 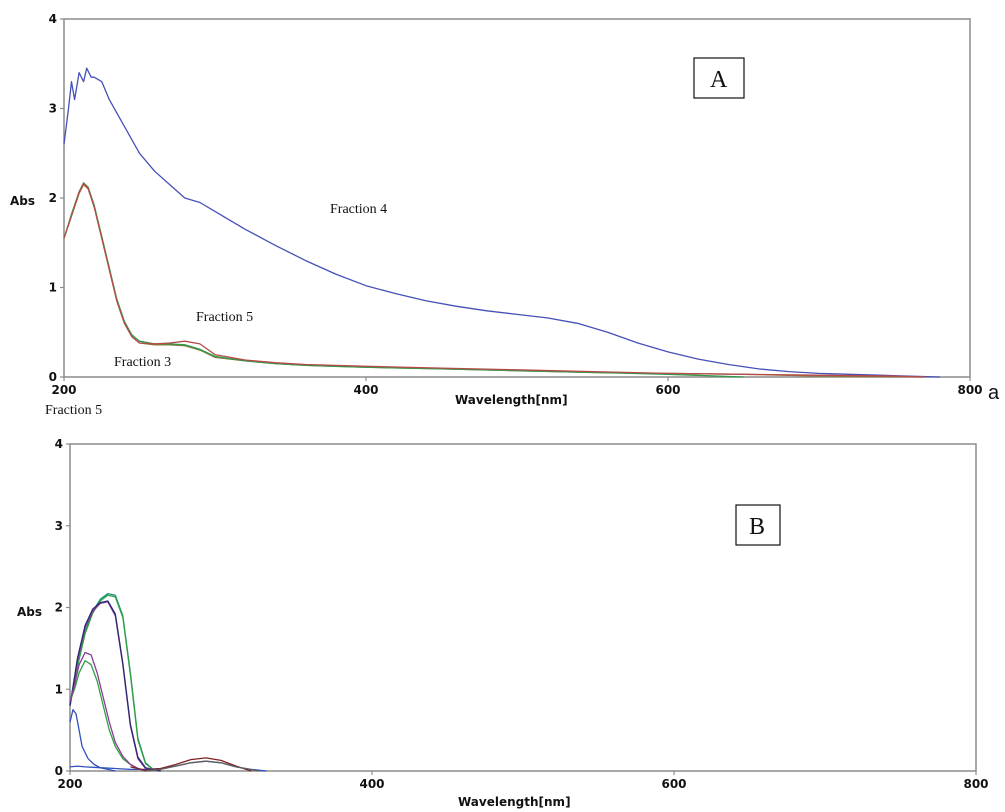 I want to click on panel-b-x-ticks: 200 400 600 800, so click(x=523, y=781).